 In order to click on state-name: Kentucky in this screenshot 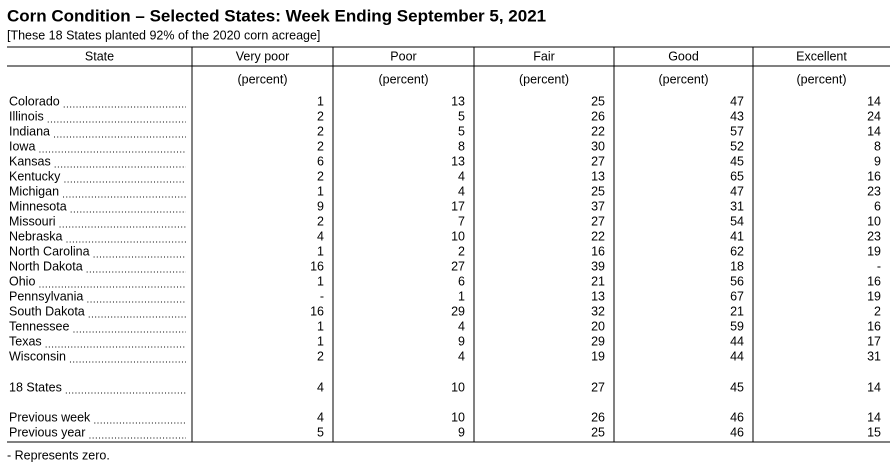, I will do `click(35, 176)`.